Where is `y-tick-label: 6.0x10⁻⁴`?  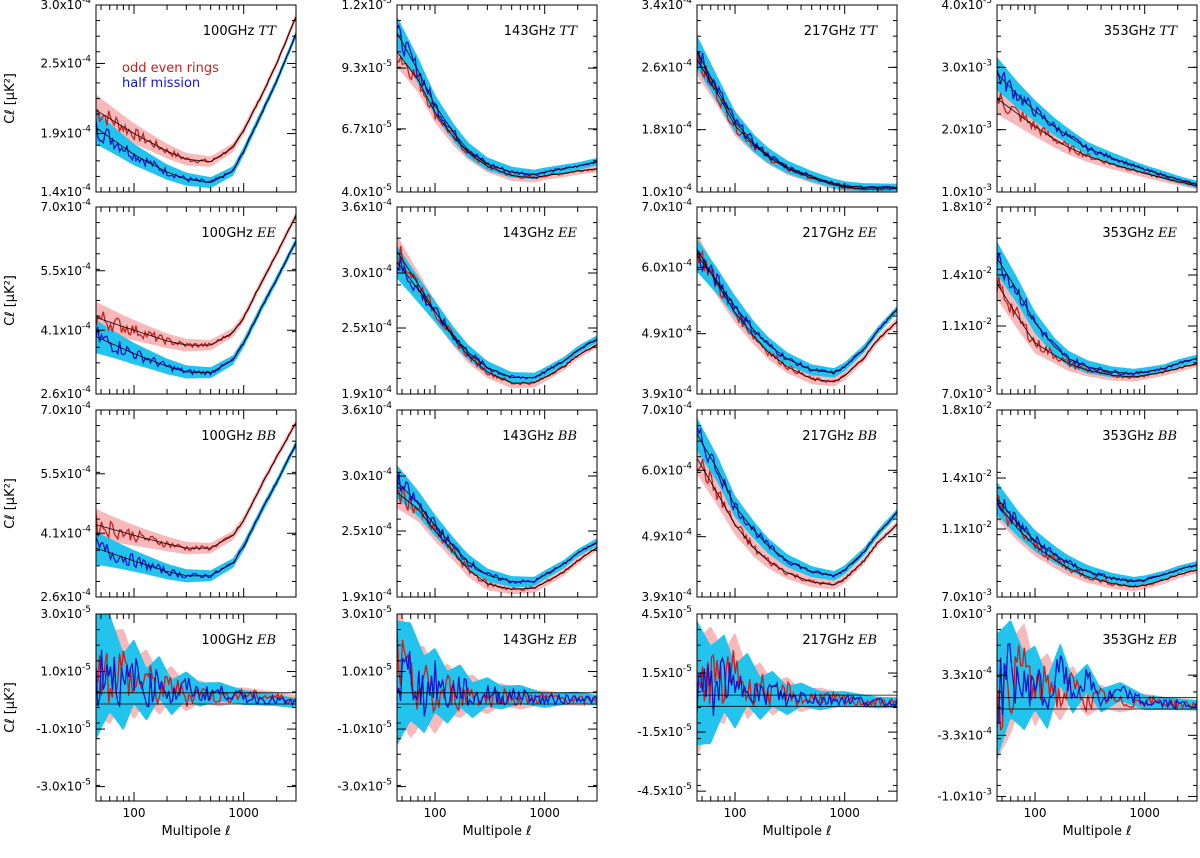 y-tick-label: 6.0x10⁻⁴ is located at coordinates (667, 266).